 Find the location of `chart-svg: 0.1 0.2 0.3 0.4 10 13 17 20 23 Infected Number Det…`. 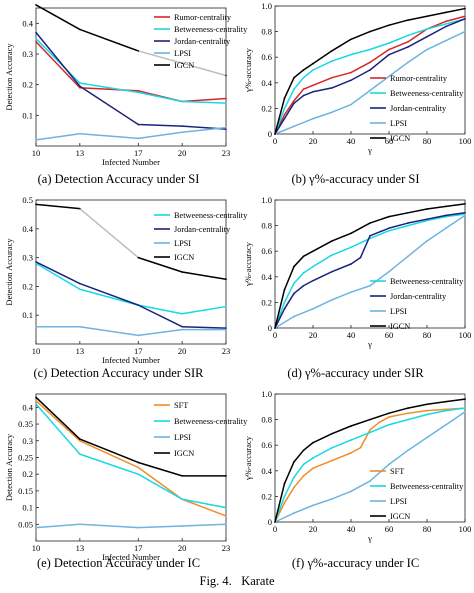

chart-svg: 0.1 0.2 0.3 0.4 10 13 17 20 23 Infected Number Det… is located at coordinates (126, 85).